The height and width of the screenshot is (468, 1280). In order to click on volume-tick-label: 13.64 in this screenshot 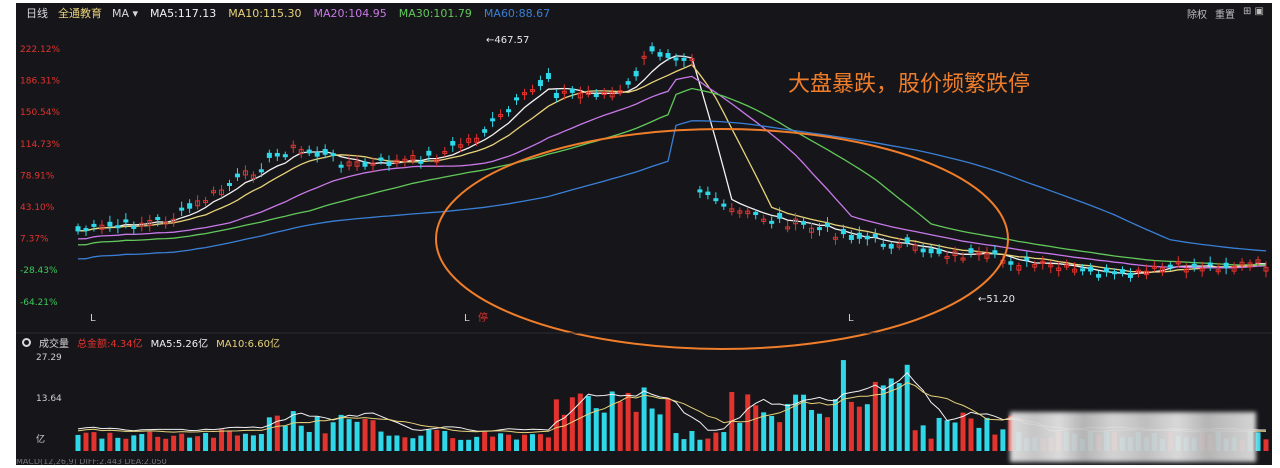, I will do `click(49, 399)`.